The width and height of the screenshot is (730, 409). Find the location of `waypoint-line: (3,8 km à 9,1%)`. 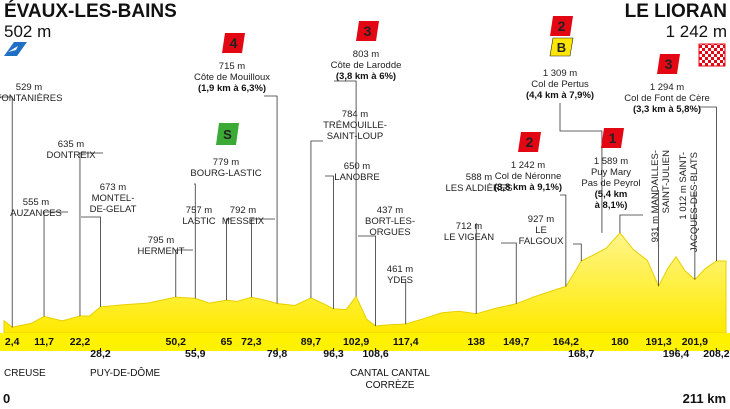

waypoint-line: (3,8 km à 9,1%) is located at coordinates (528, 187).